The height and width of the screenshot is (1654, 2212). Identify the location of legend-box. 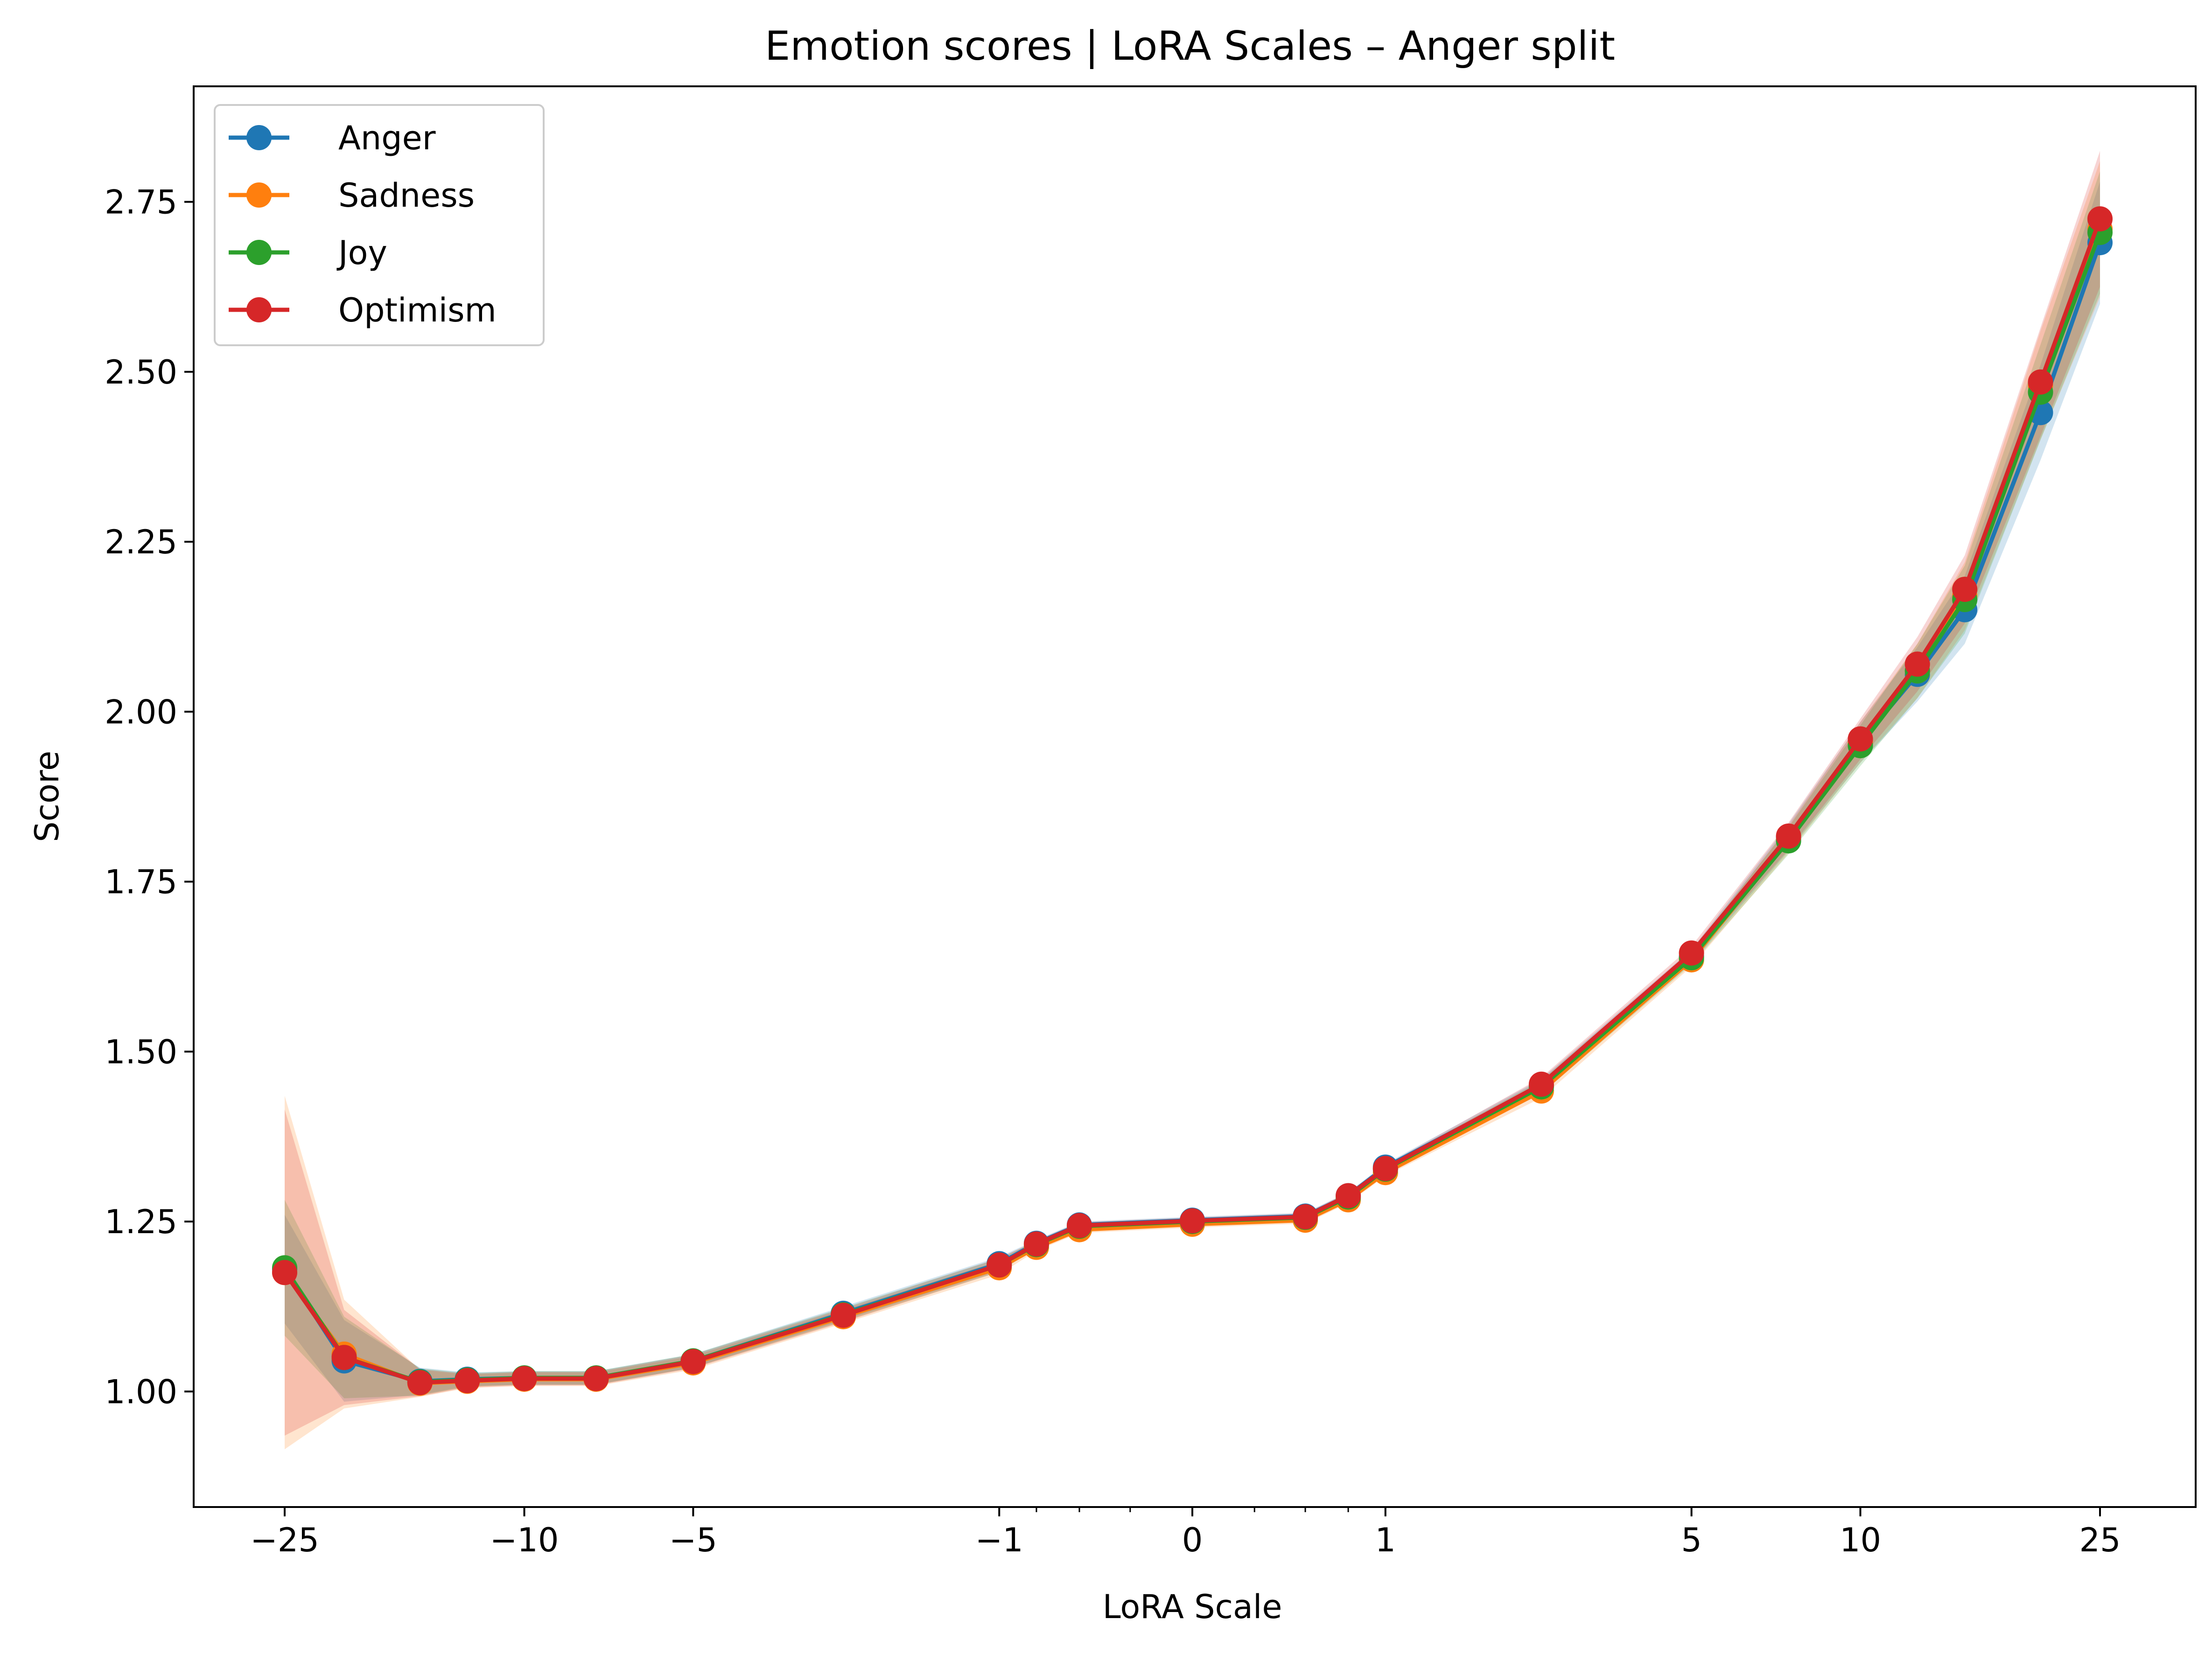
(379, 225).